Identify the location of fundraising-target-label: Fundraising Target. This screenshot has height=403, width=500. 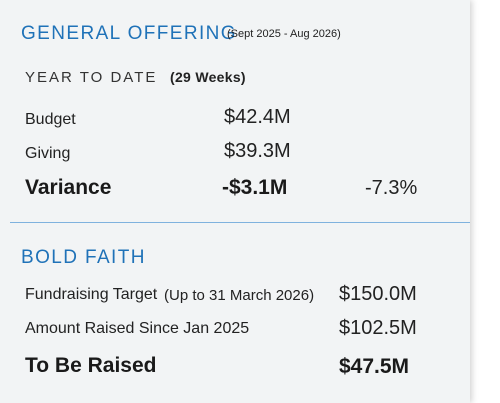
(91, 294).